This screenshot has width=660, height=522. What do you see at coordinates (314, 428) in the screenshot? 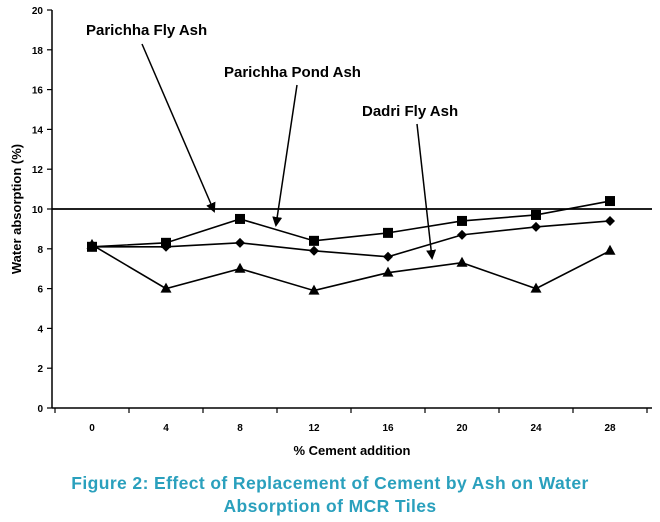
I see `x-tick-label: 12` at bounding box center [314, 428].